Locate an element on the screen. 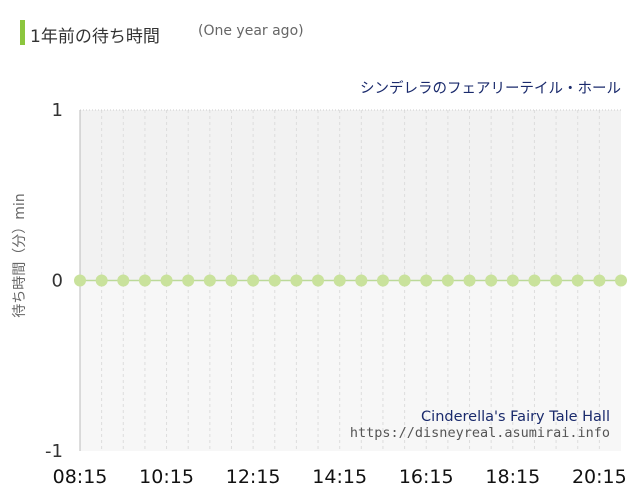  x-tick-label: 20:15 is located at coordinates (599, 477).